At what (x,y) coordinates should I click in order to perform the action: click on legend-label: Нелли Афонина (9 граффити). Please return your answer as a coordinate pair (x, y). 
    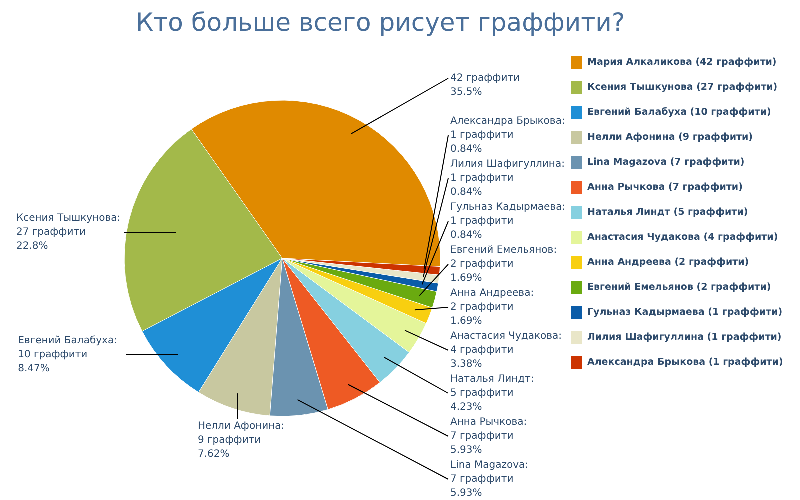
    Looking at the image, I should click on (671, 137).